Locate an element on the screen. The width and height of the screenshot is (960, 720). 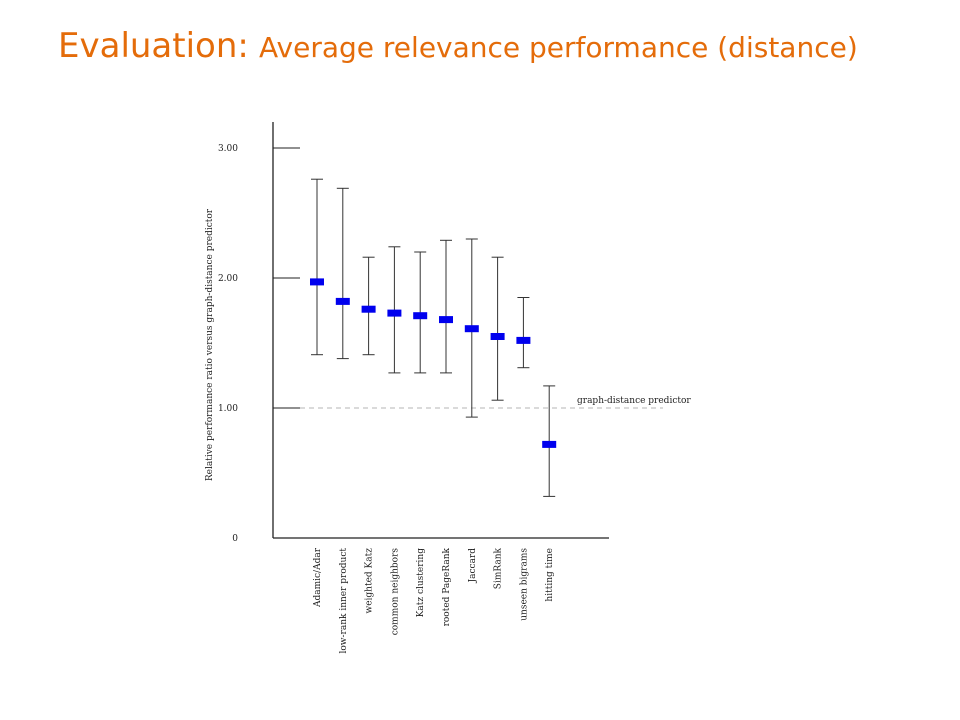
y-tick-label: 2.00 is located at coordinates (228, 279).